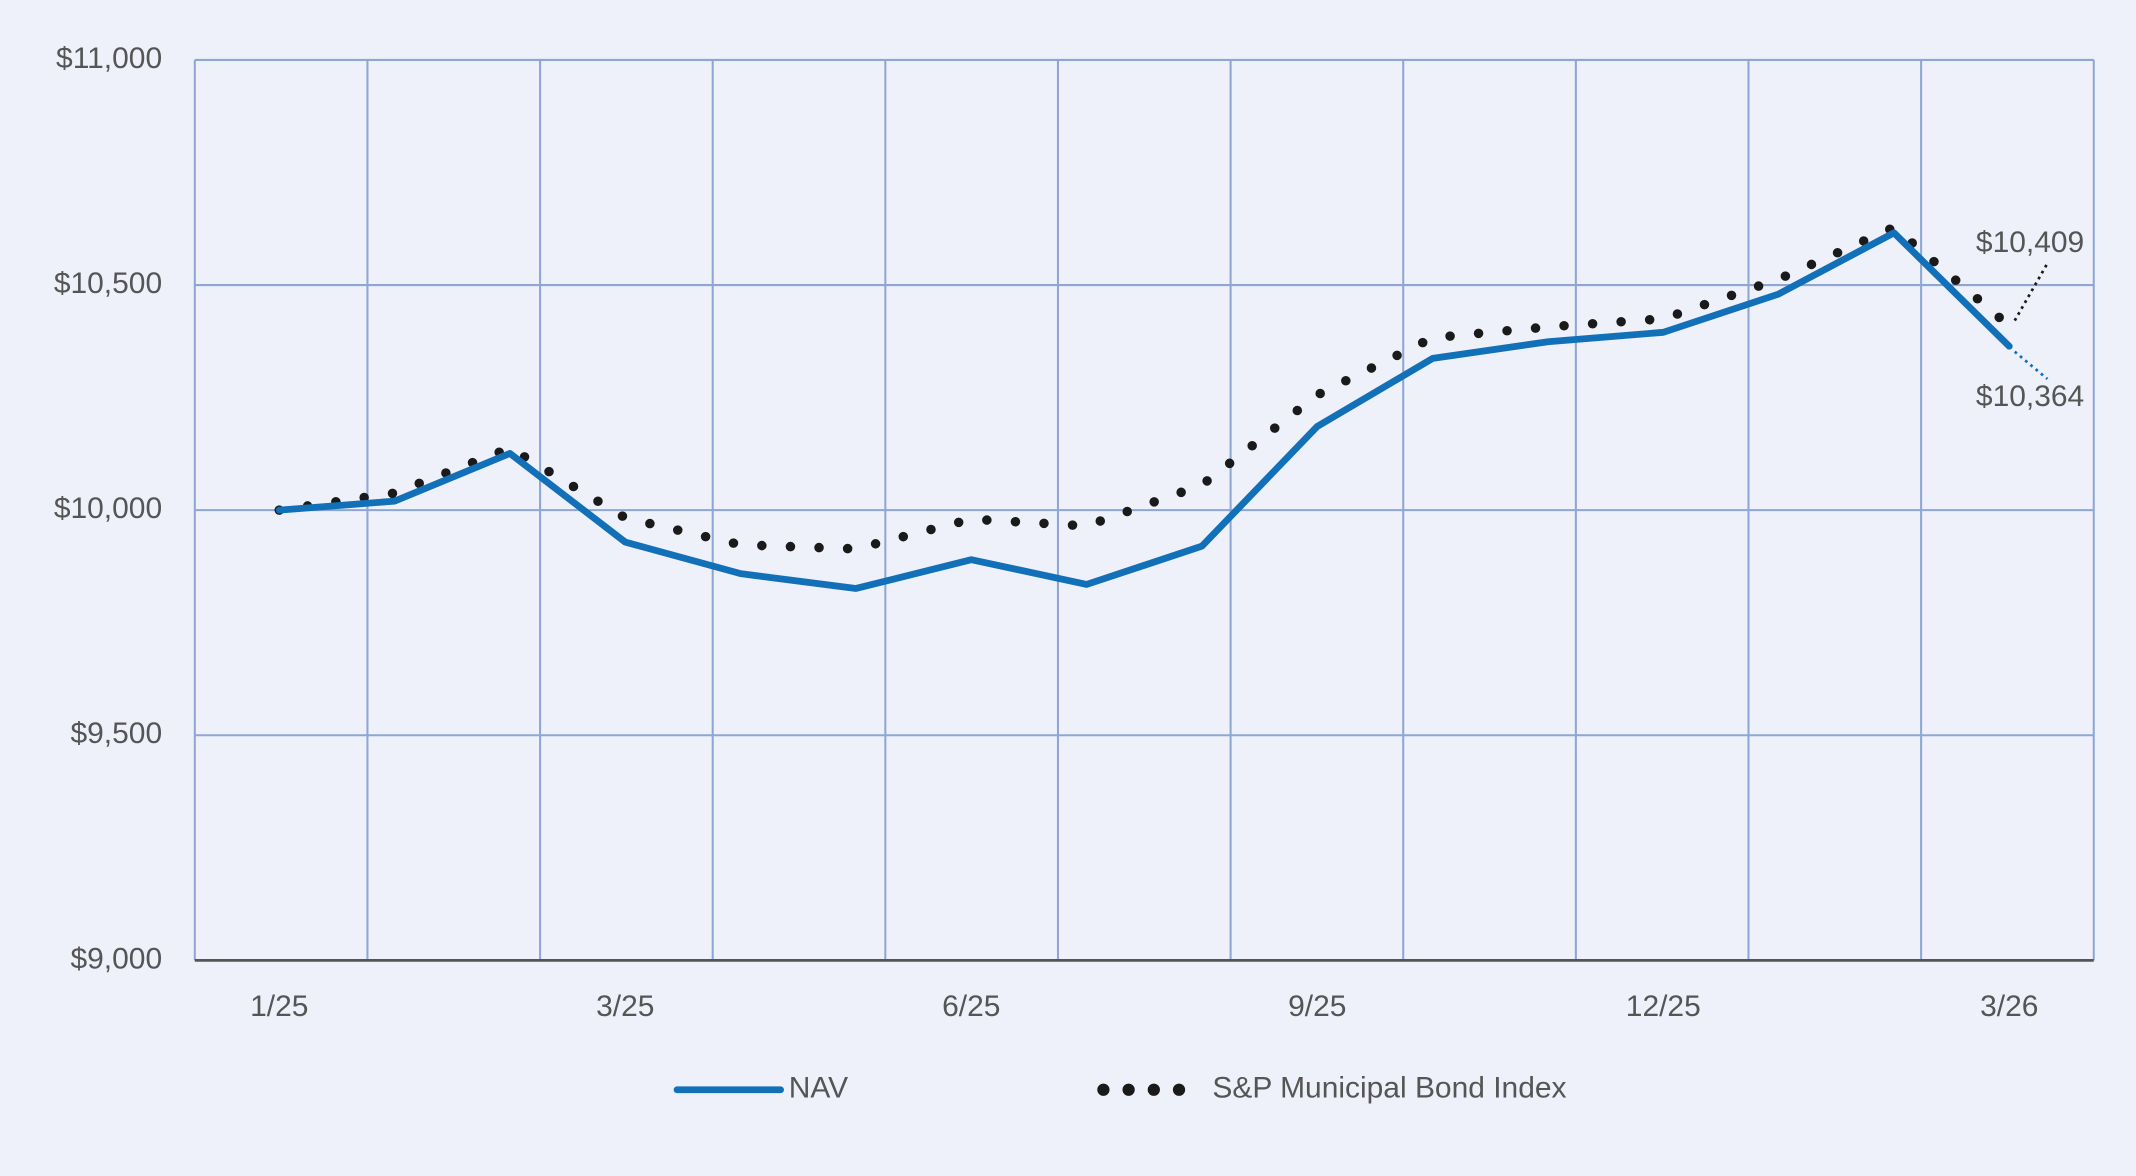 Image resolution: width=2136 pixels, height=1176 pixels. Describe the element at coordinates (117, 958) in the screenshot. I see `y-tick-label: $9,000` at that location.